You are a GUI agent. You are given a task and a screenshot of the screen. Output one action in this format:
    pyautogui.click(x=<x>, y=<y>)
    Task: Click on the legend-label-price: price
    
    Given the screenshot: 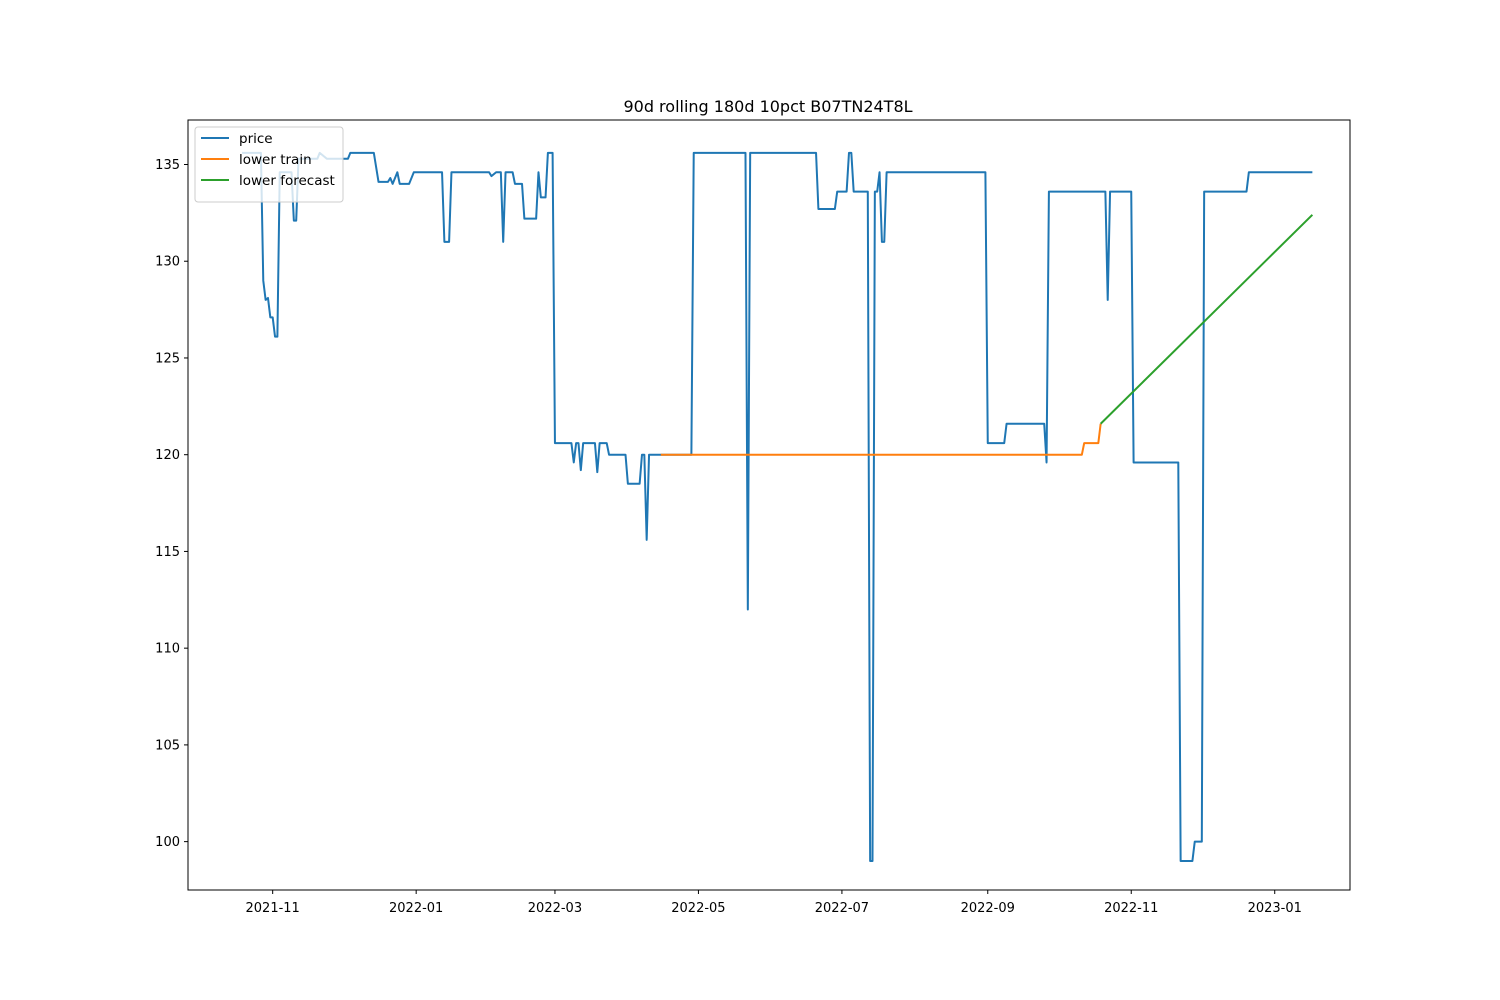 What is the action you would take?
    pyautogui.click(x=256, y=139)
    